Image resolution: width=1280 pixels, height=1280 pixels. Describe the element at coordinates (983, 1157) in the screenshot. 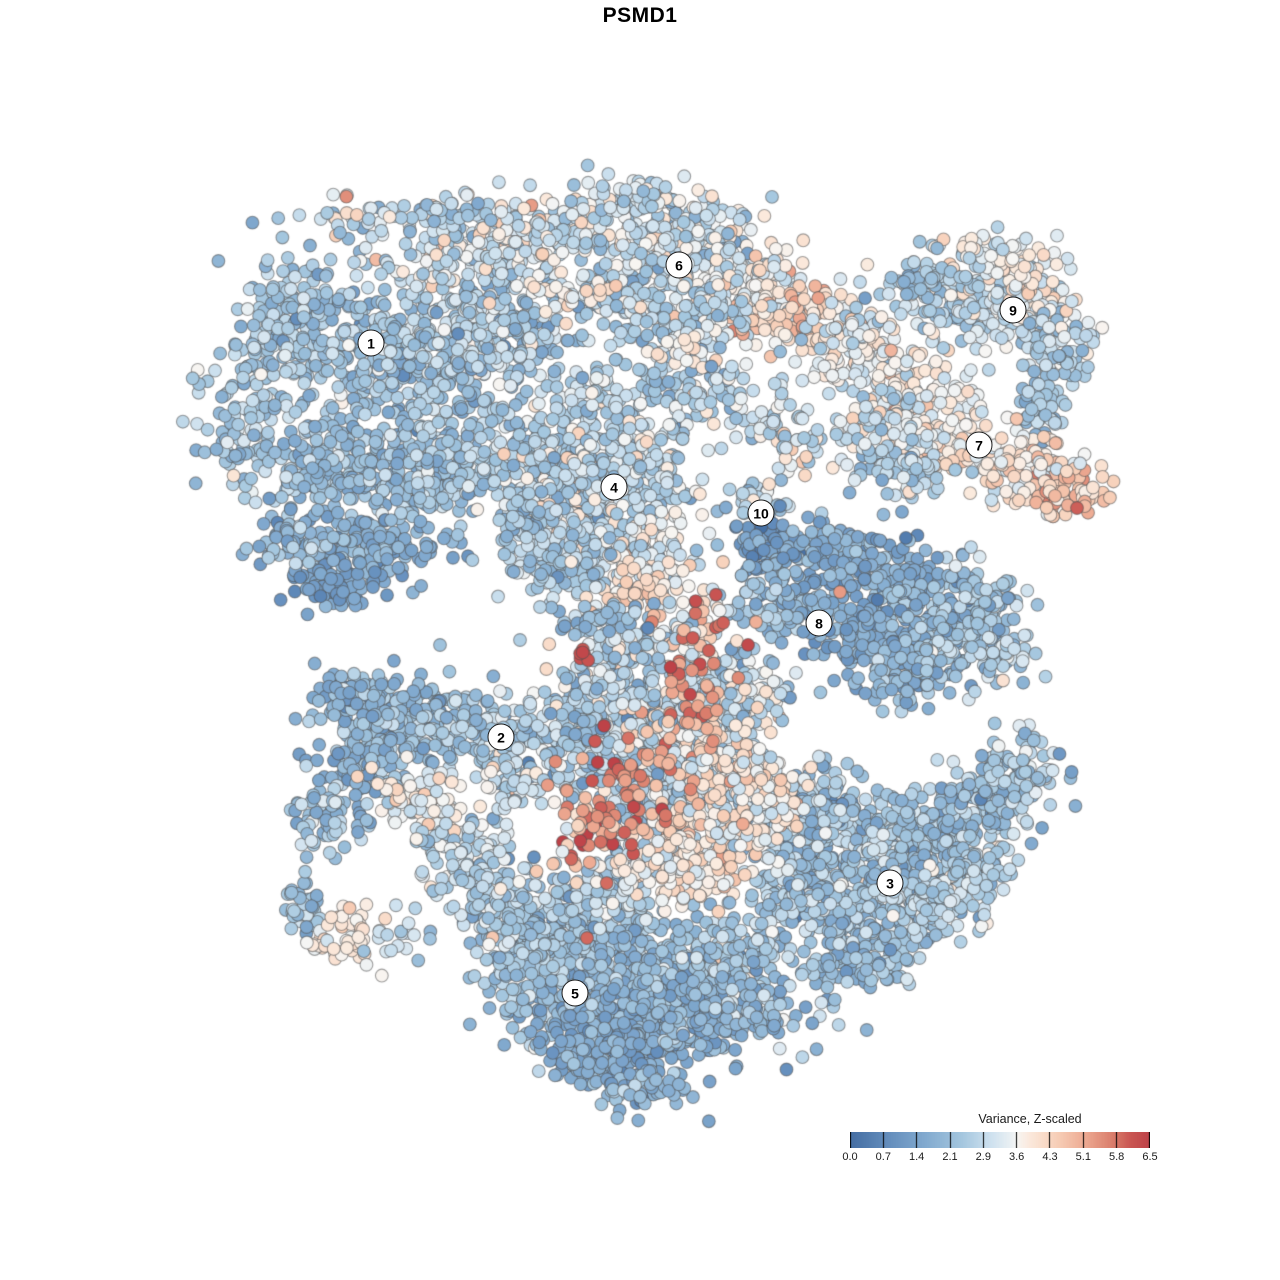

I see `colorbar-tick-label: 2.9` at that location.